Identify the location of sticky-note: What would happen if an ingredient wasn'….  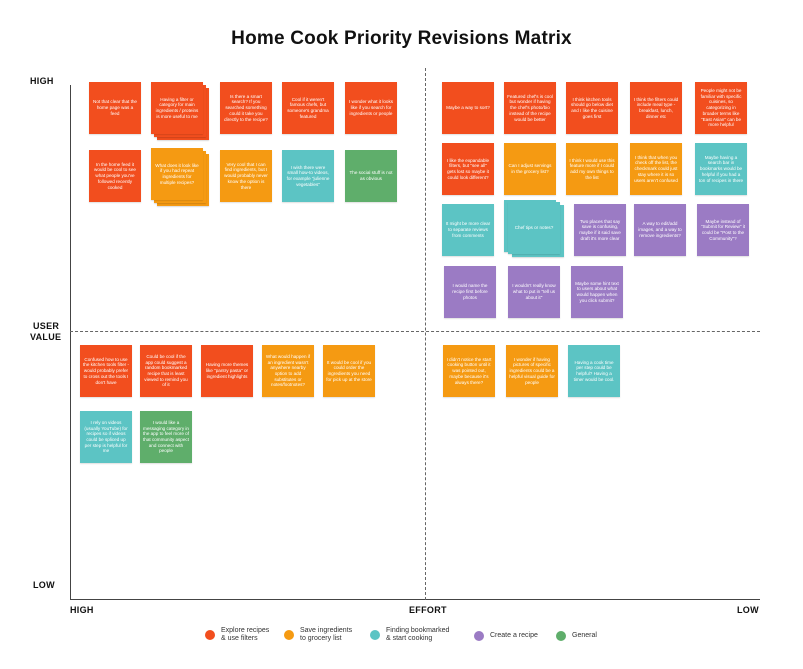
(288, 371).